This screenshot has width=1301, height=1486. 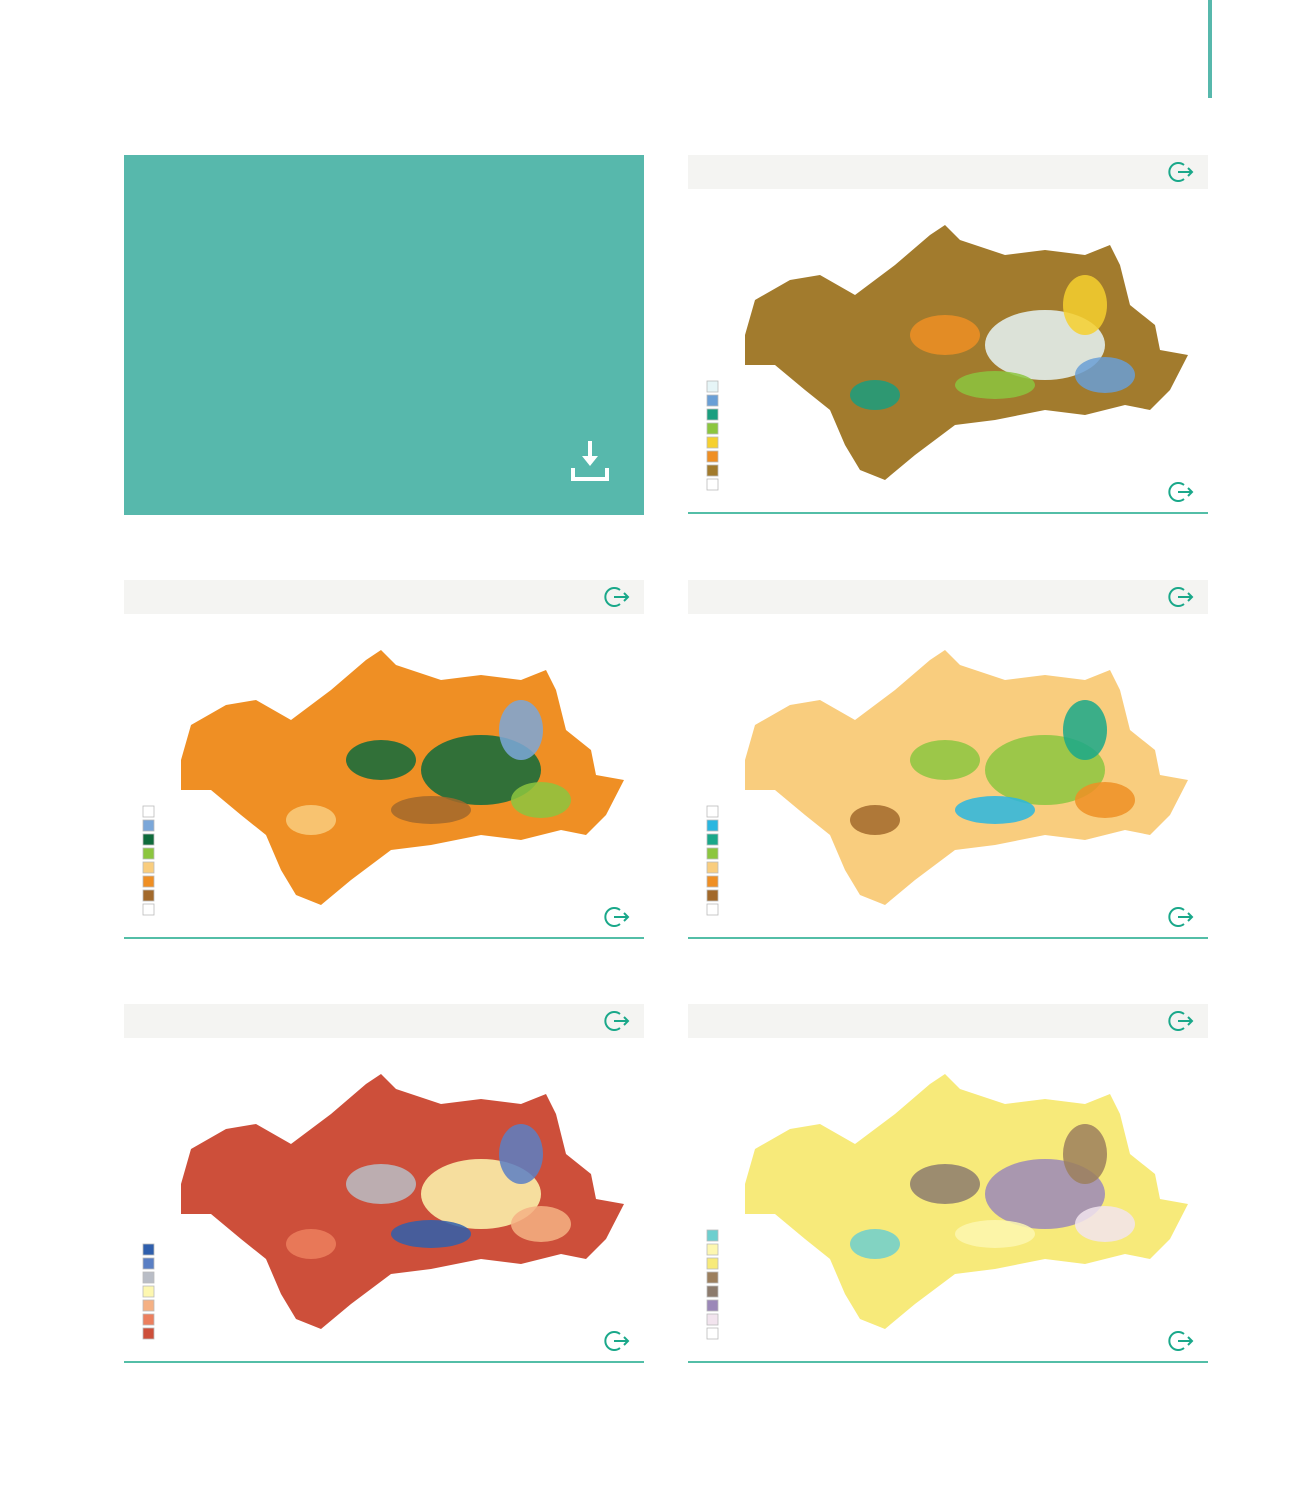 What do you see at coordinates (590, 461) in the screenshot?
I see `download-icon` at bounding box center [590, 461].